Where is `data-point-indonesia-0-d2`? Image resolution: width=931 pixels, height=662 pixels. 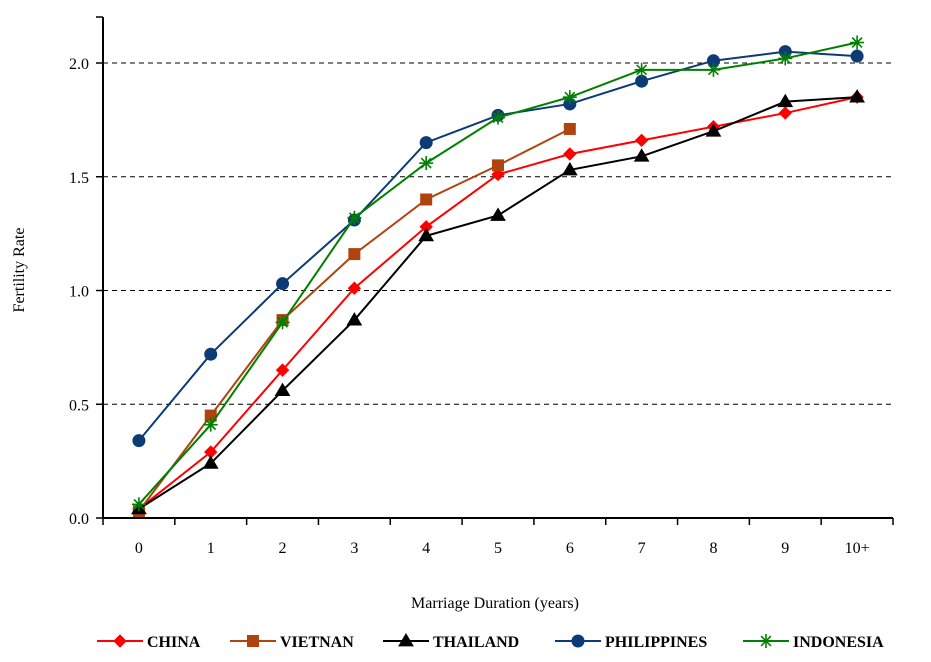 data-point-indonesia-0-d2 is located at coordinates (139, 504).